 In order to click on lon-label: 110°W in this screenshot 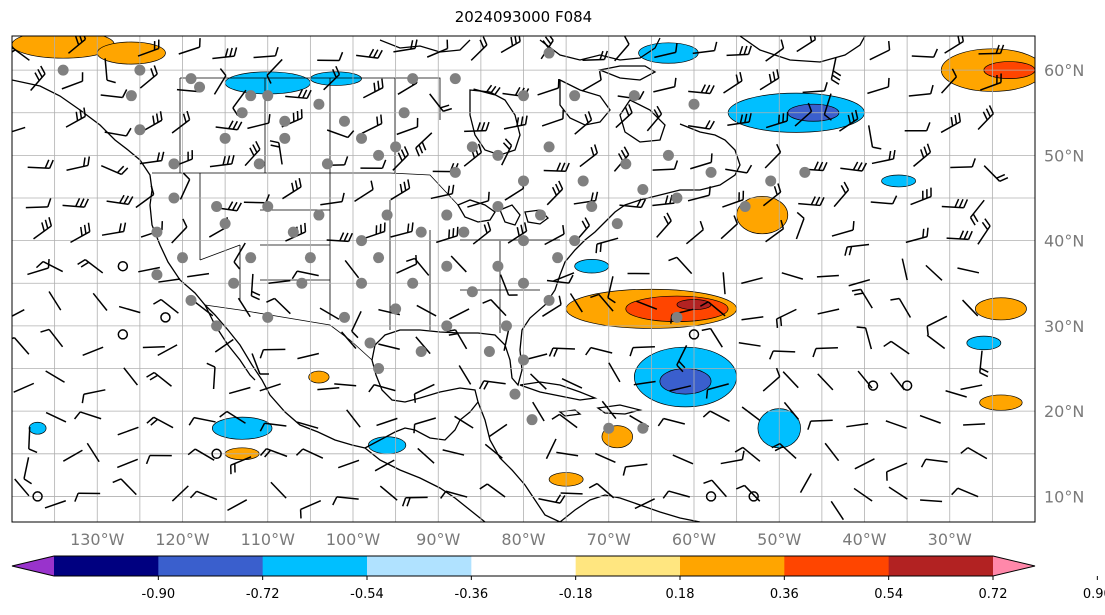, I will do `click(268, 539)`.